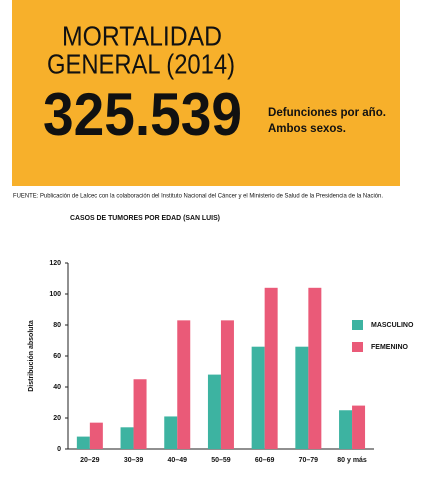 This screenshot has height=491, width=445. I want to click on header-title: MORTALIDAD, so click(142, 35).